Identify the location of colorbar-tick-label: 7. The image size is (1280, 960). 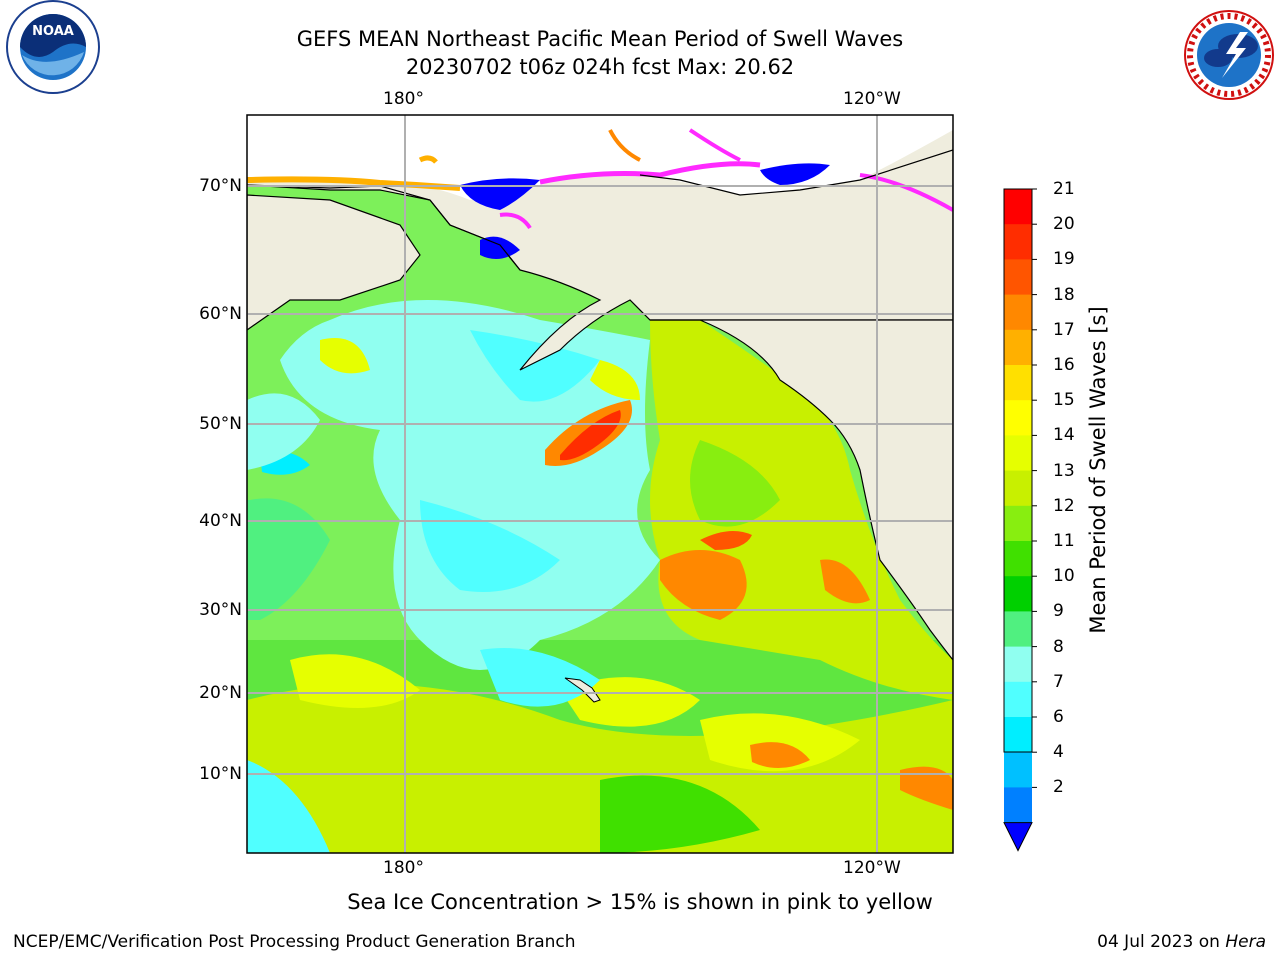
(1058, 681).